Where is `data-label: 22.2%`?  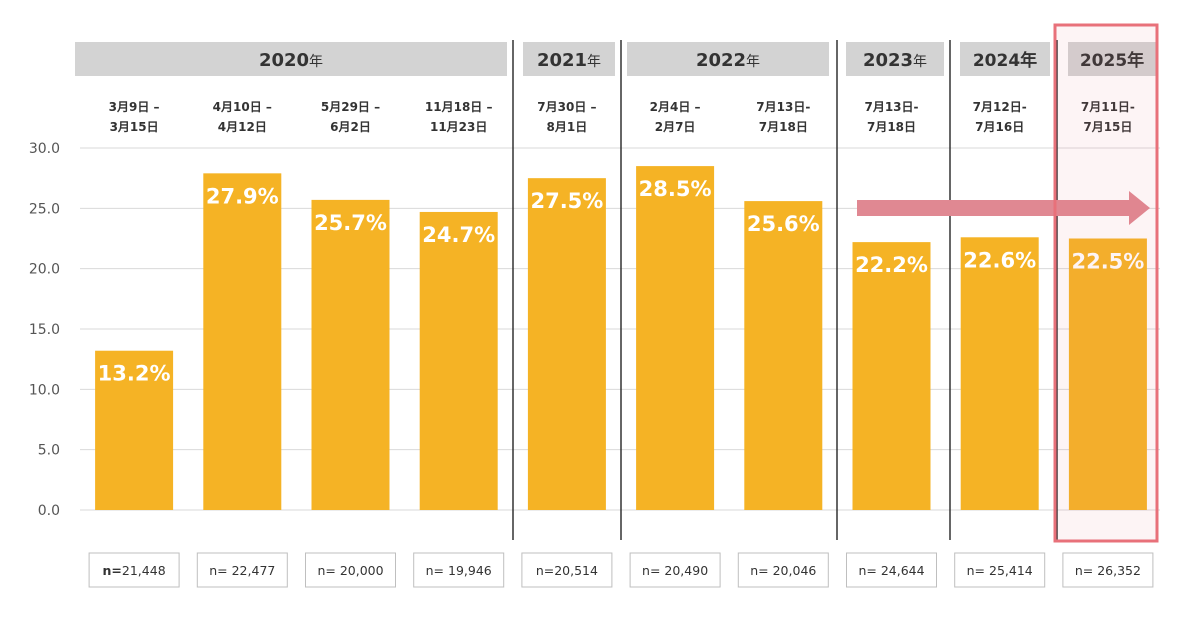
data-label: 22.2% is located at coordinates (891, 265).